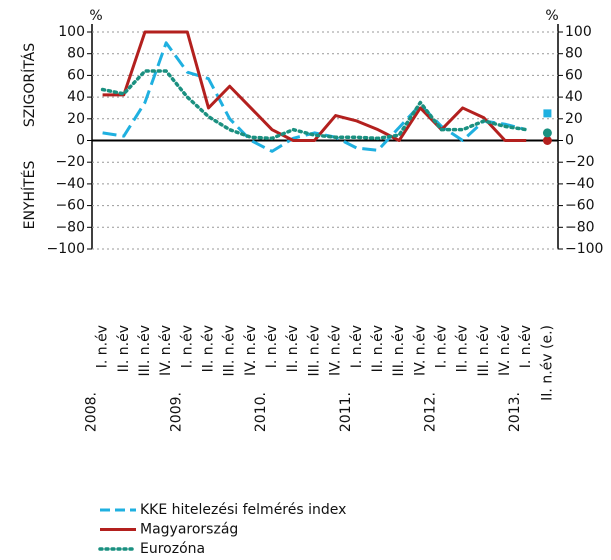  What do you see at coordinates (515, 412) in the screenshot?
I see `x-group-label: 2013.` at bounding box center [515, 412].